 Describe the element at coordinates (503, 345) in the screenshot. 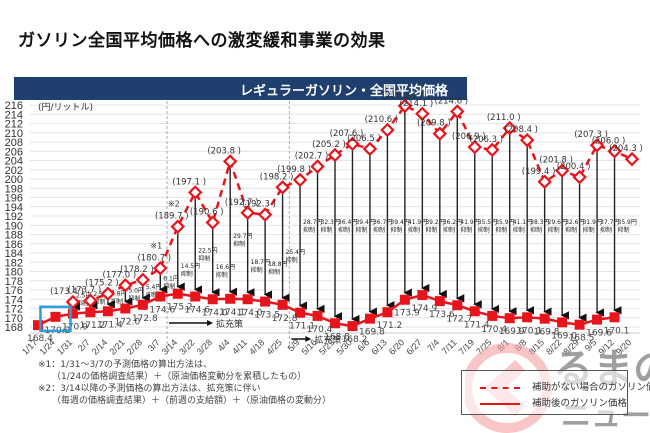

I see `x-tick-label: 8/1` at that location.